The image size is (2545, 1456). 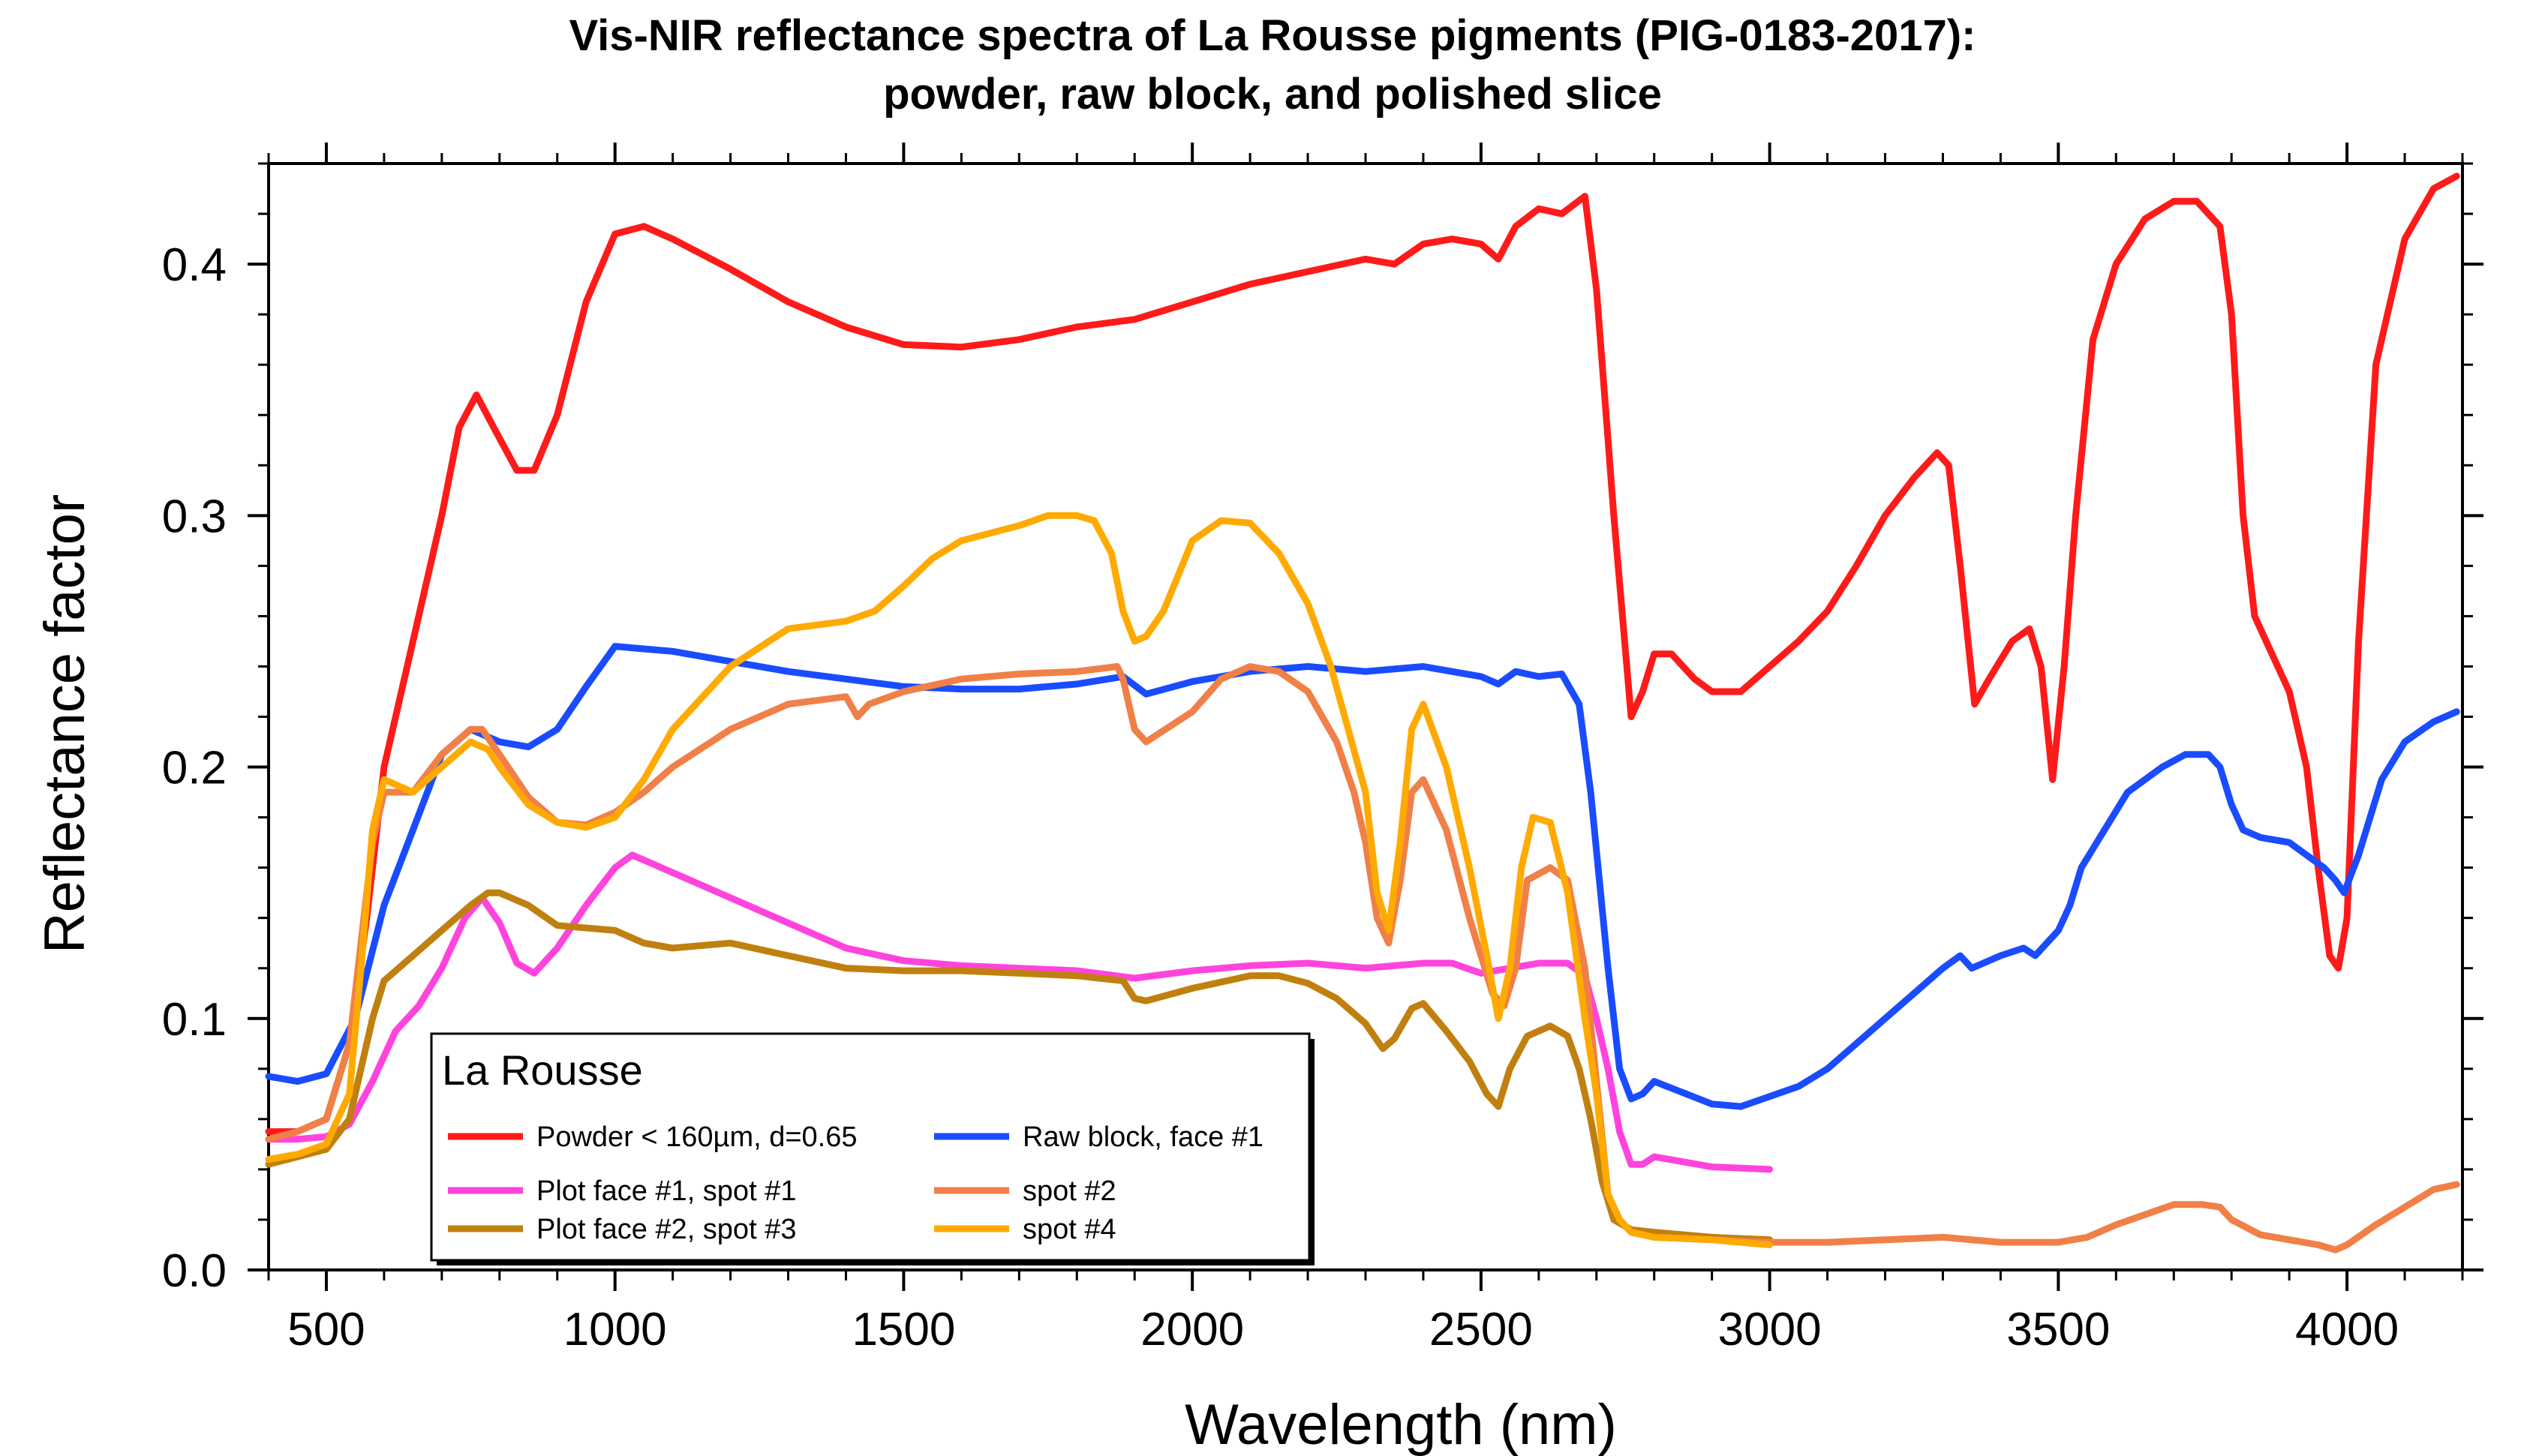 What do you see at coordinates (326, 1329) in the screenshot?
I see `x-tick-label: 500` at bounding box center [326, 1329].